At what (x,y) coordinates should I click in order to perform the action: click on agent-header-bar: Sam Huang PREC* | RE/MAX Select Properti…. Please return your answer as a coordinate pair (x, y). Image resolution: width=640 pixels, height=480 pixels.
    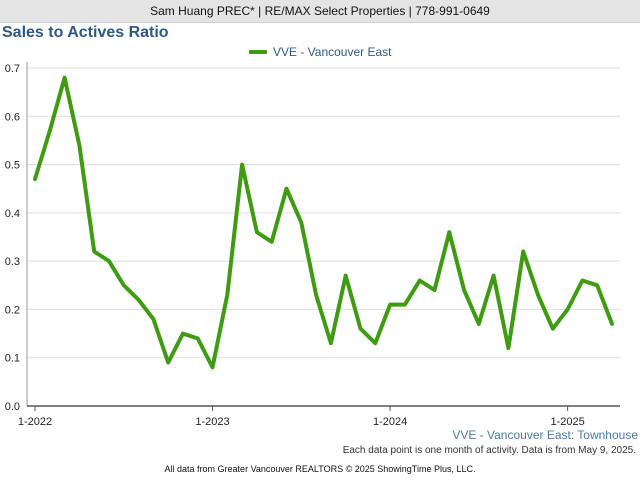
    Looking at the image, I should click on (320, 11).